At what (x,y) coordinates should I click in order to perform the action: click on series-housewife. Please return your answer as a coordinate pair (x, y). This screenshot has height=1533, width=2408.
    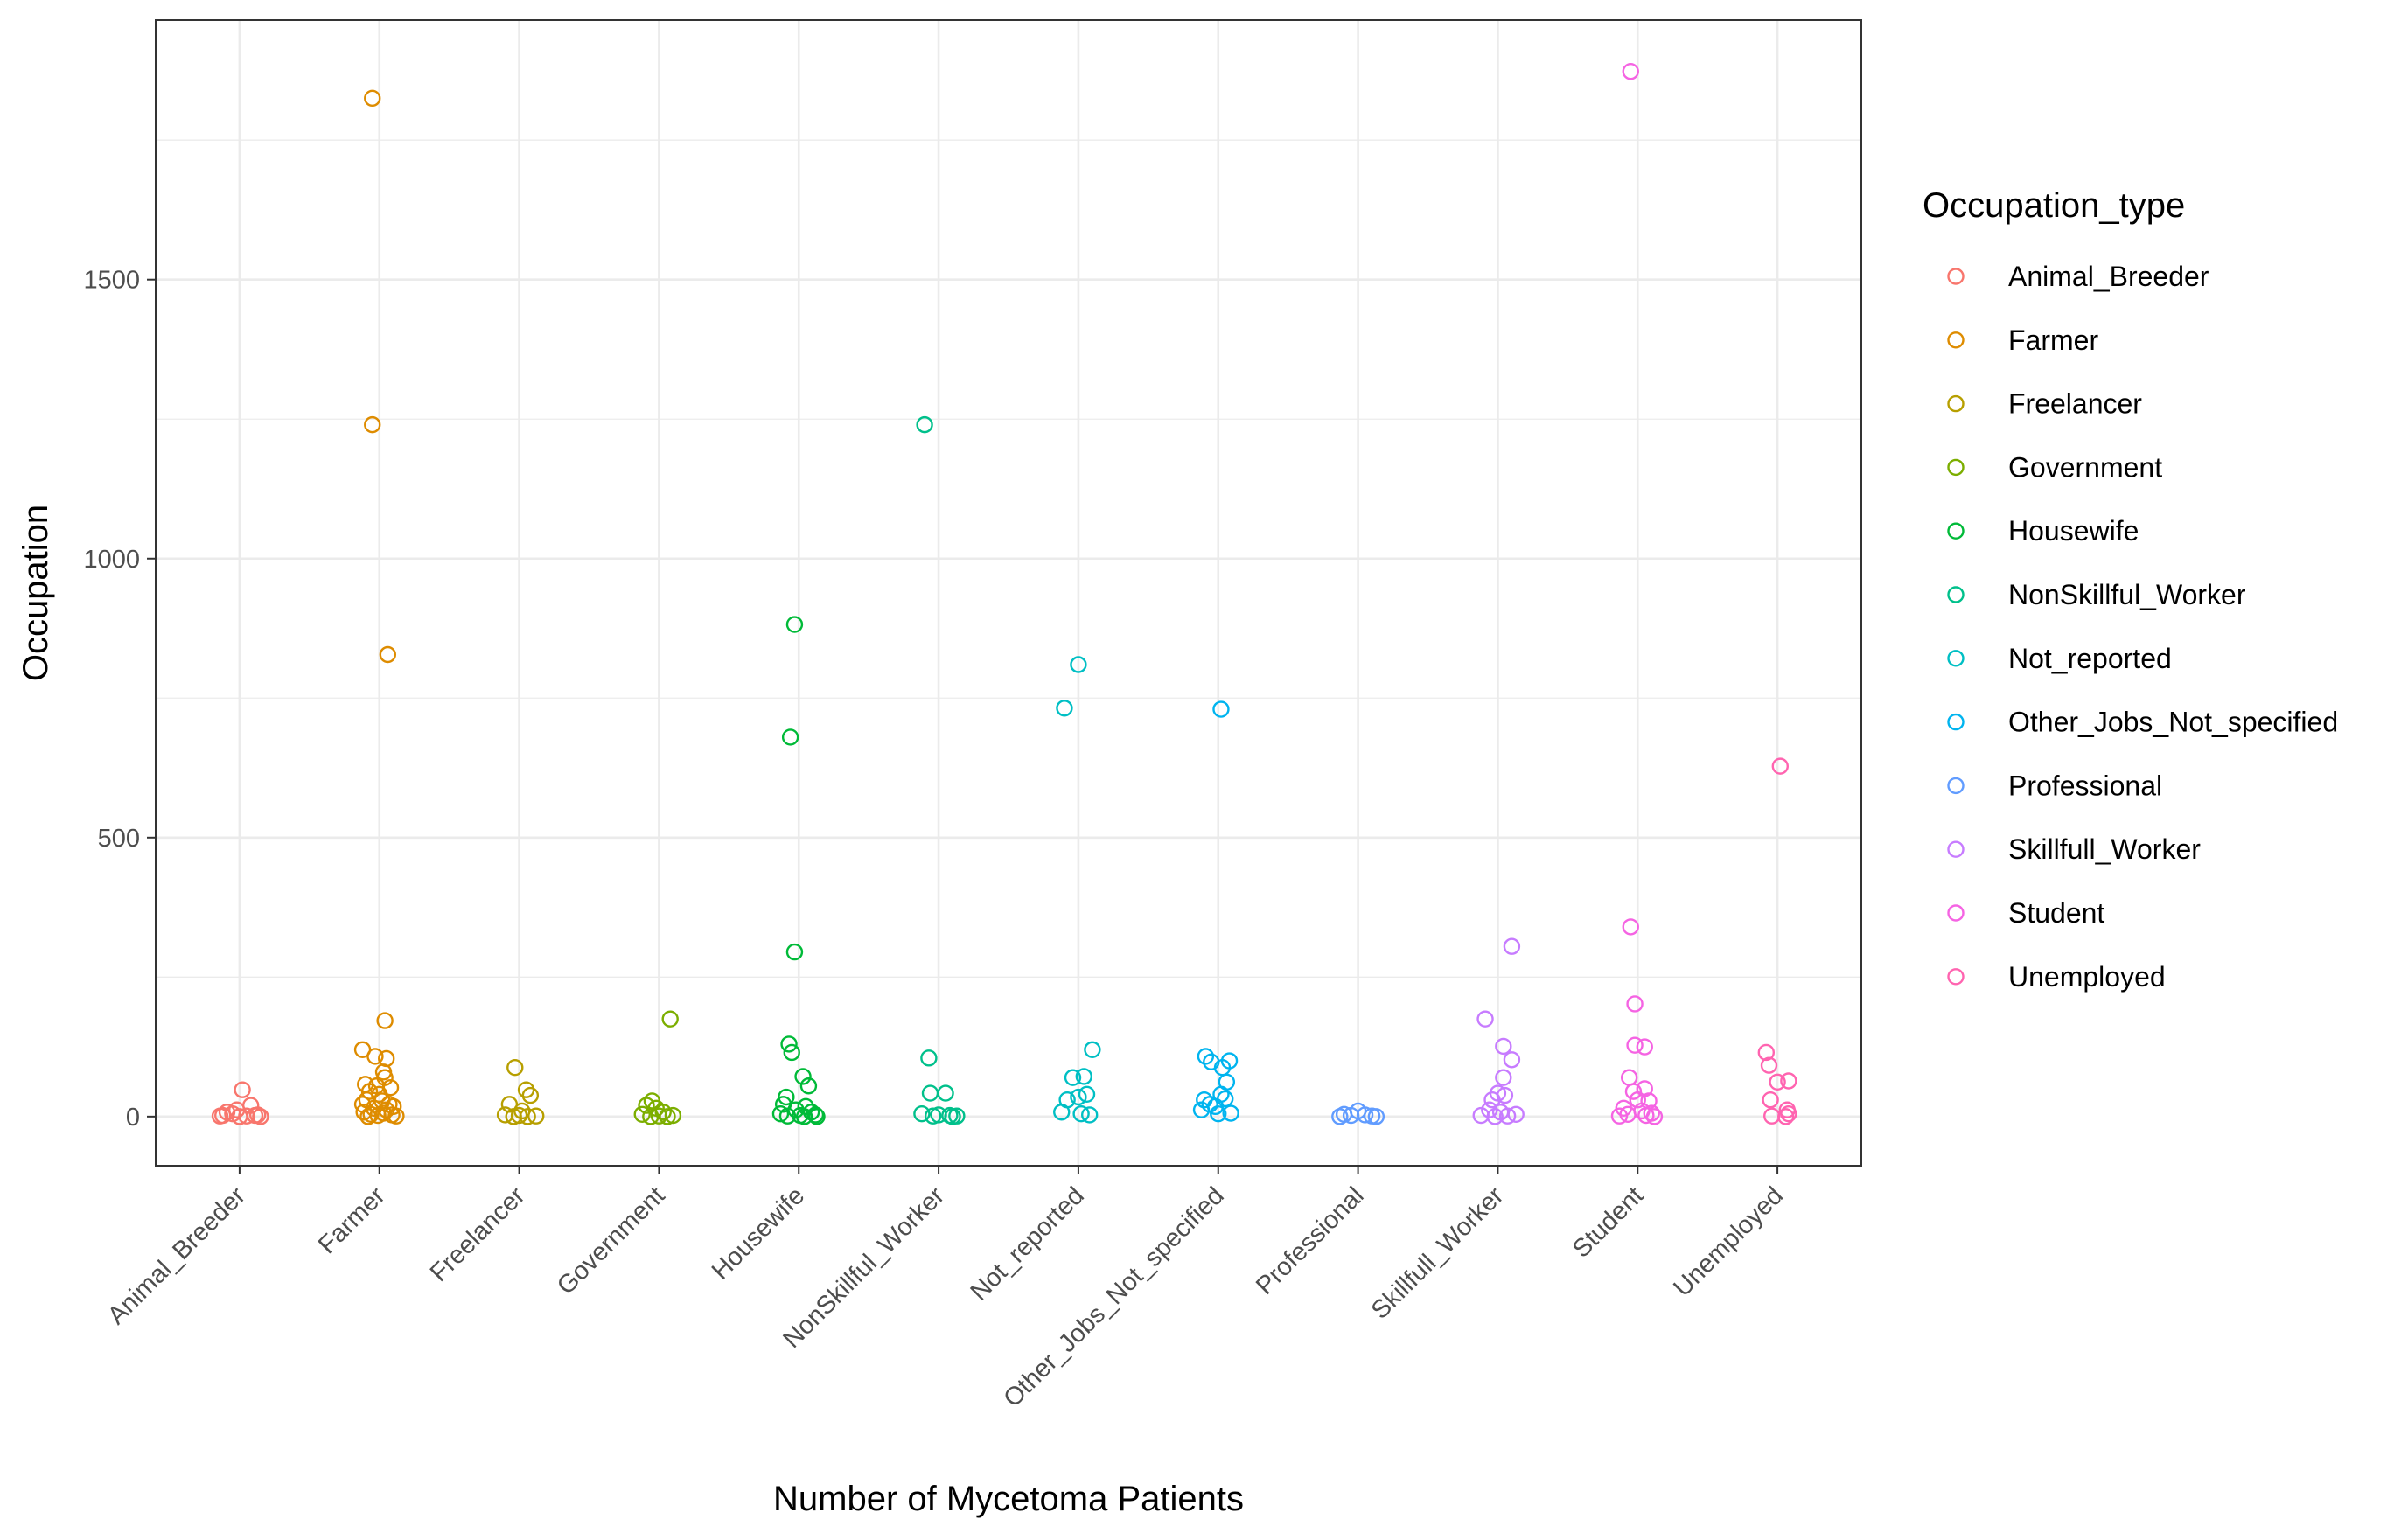
    Looking at the image, I should click on (798, 870).